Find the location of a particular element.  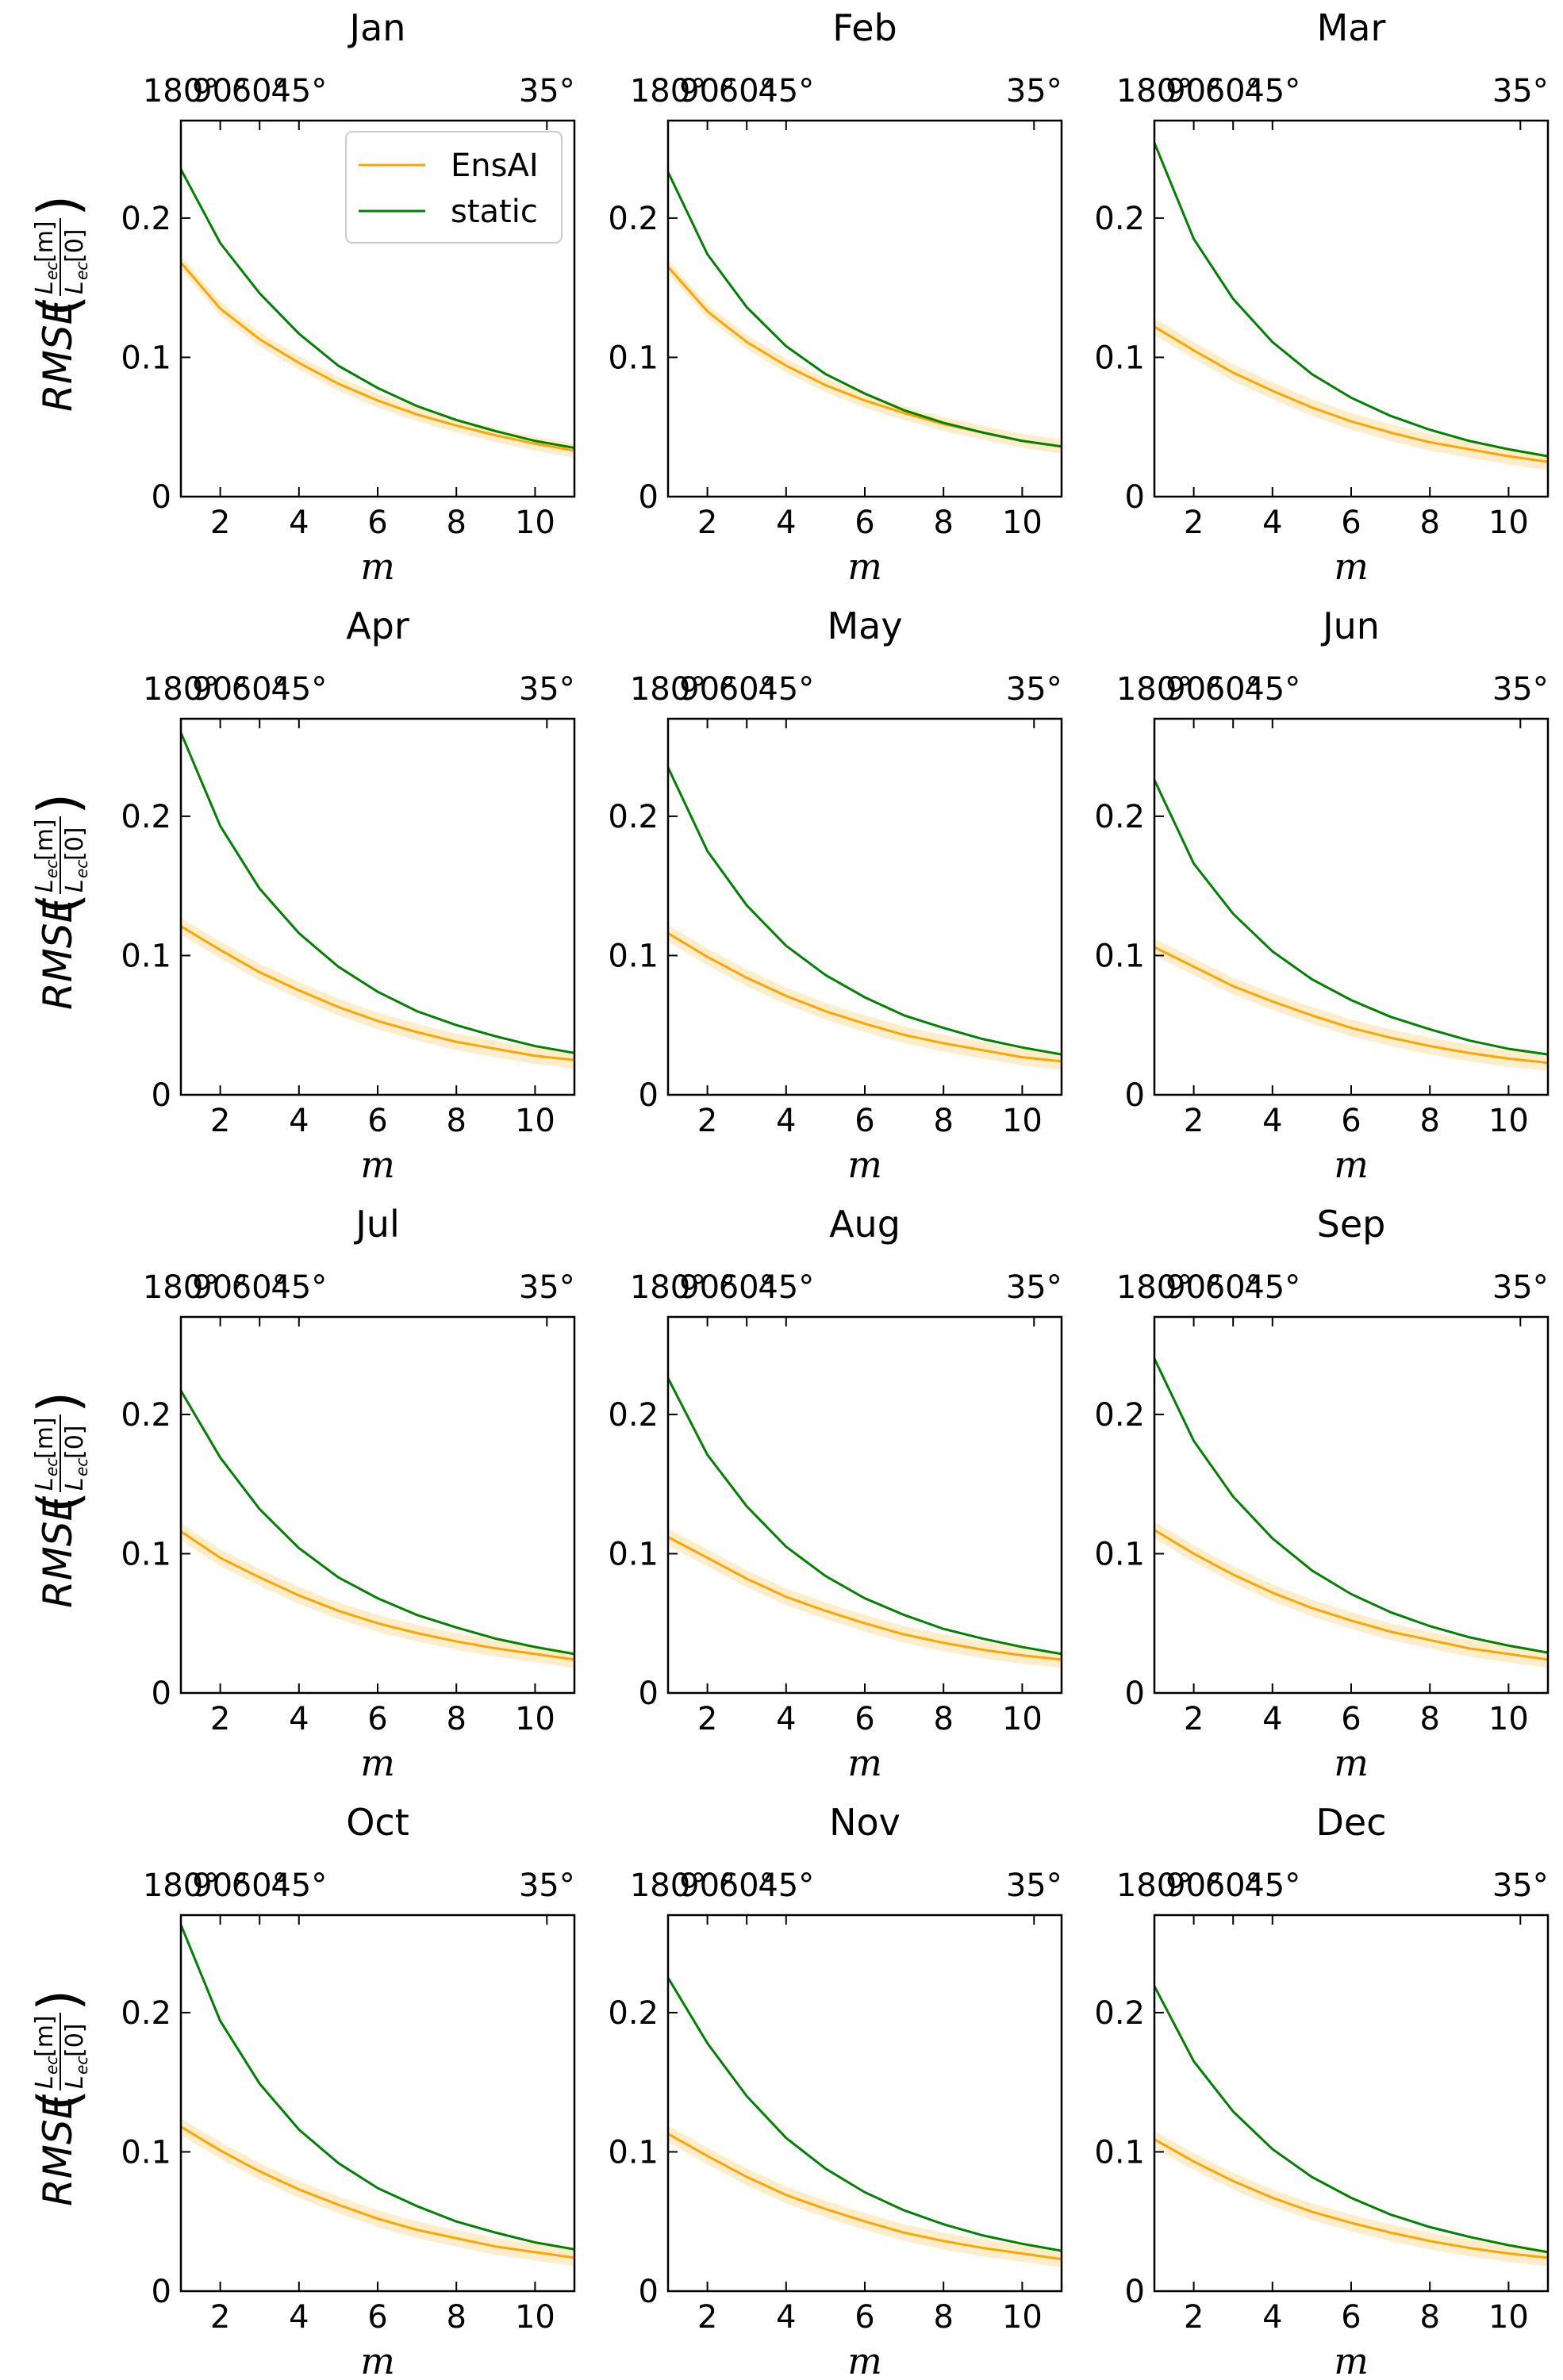

y-axis-label-num-sub: ec is located at coordinates (51, 271).